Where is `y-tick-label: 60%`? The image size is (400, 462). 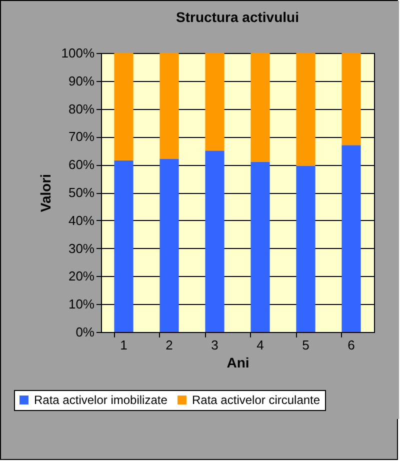 y-tick-label: 60% is located at coordinates (81, 164).